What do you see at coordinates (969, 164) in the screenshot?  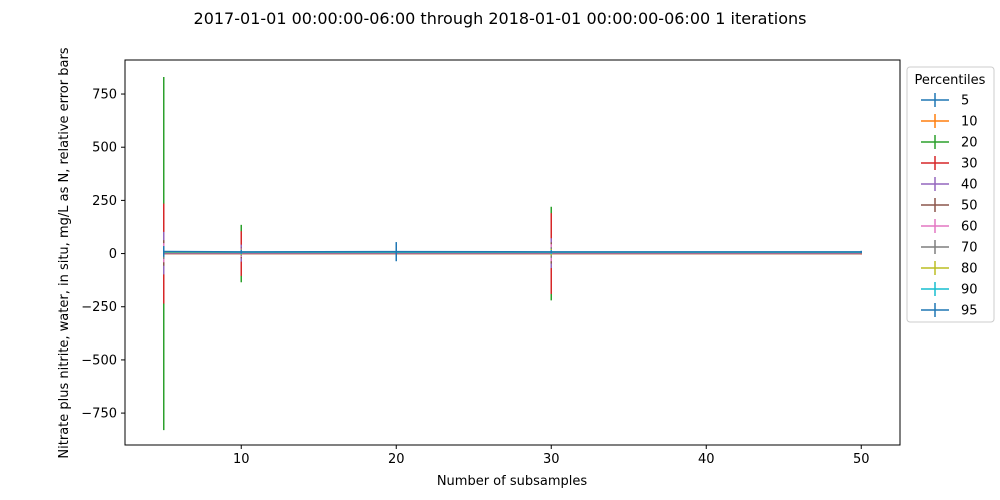 I see `legend-label: 30` at bounding box center [969, 164].